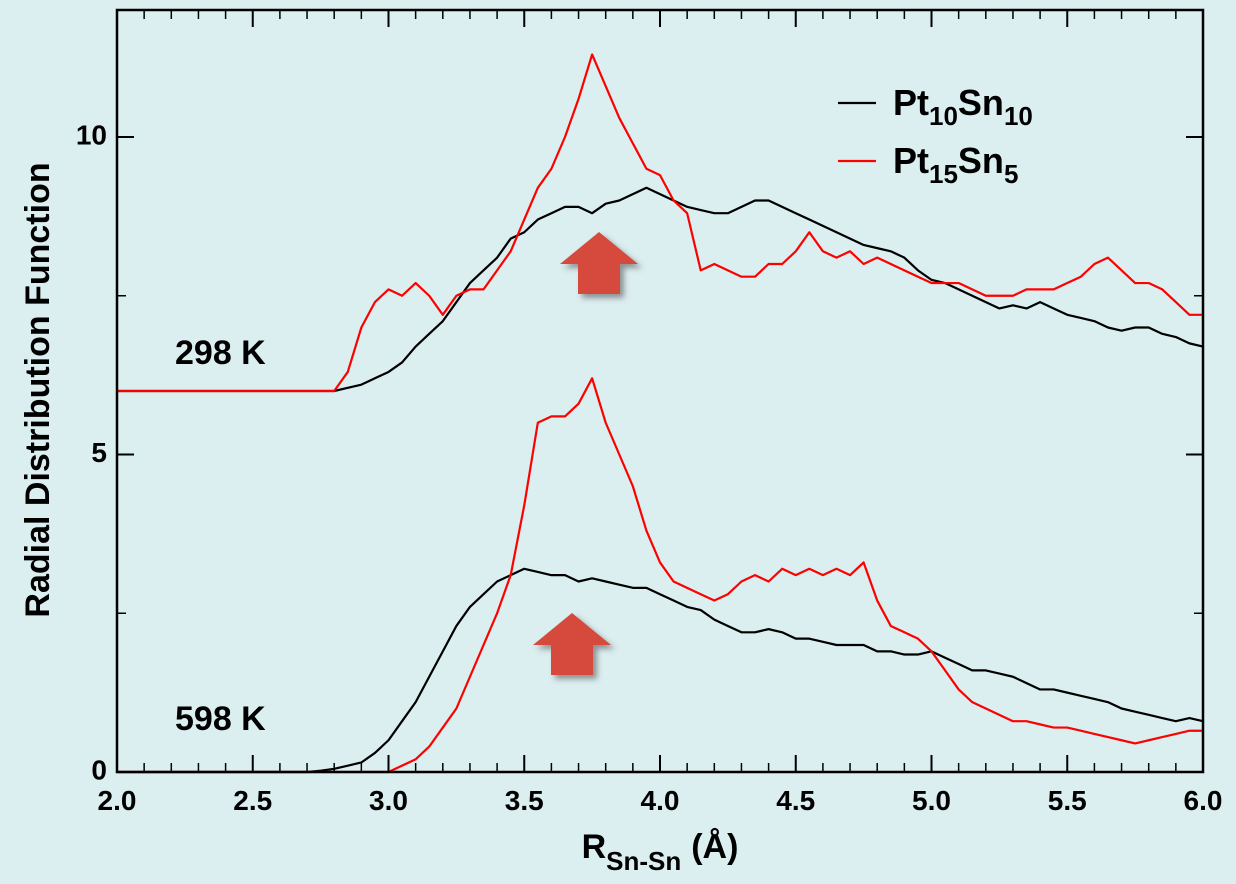 Image resolution: width=1236 pixels, height=884 pixels. I want to click on x-tick-label: 4.0, so click(660, 800).